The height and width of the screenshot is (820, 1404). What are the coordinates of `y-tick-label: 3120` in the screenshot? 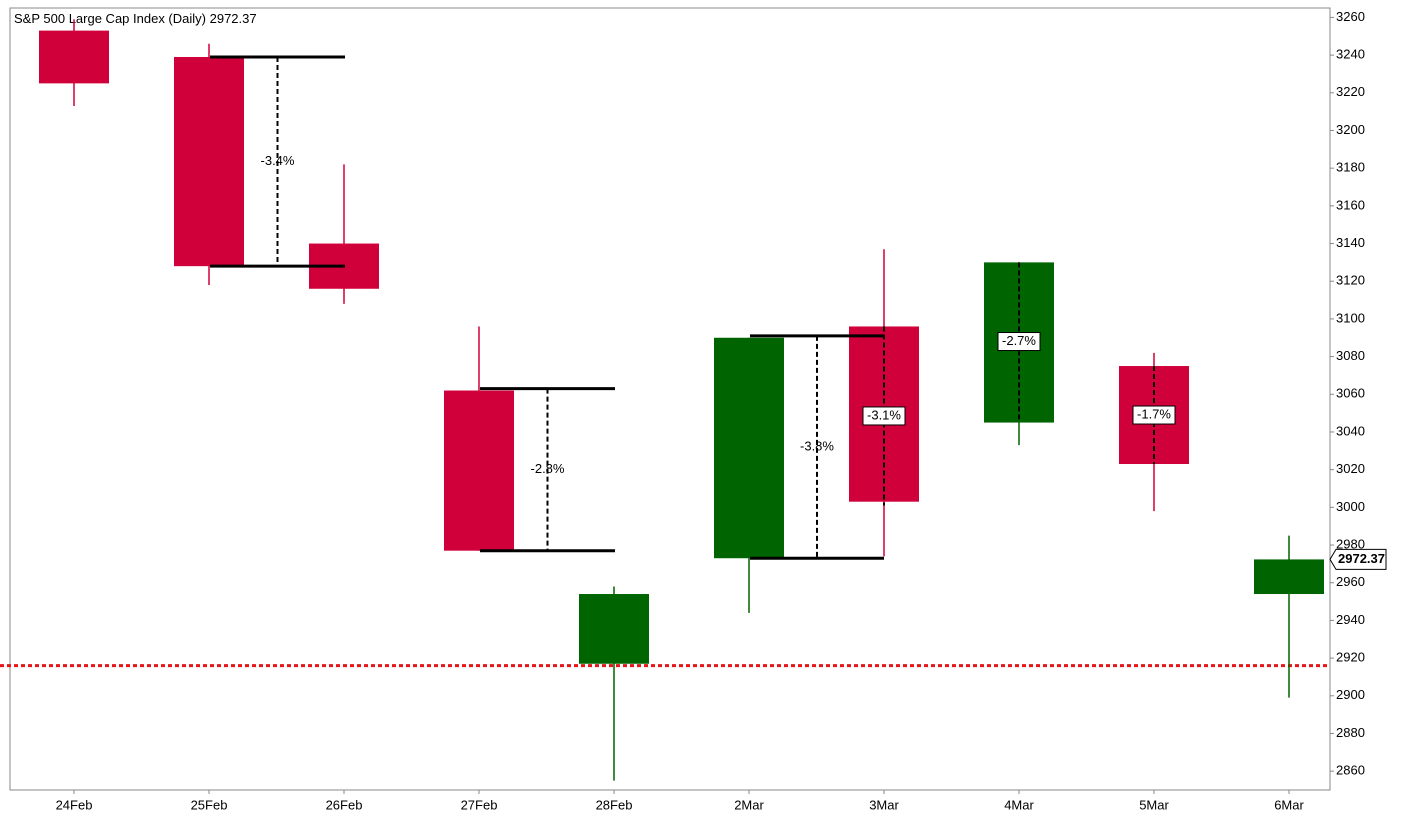 It's located at (1350, 280).